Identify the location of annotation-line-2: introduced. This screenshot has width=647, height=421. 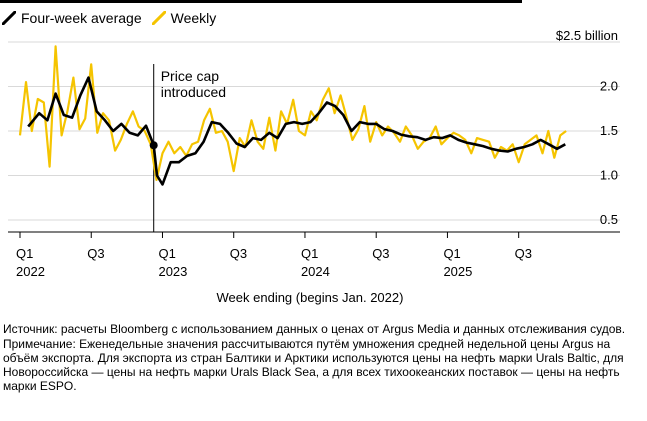
(193, 92).